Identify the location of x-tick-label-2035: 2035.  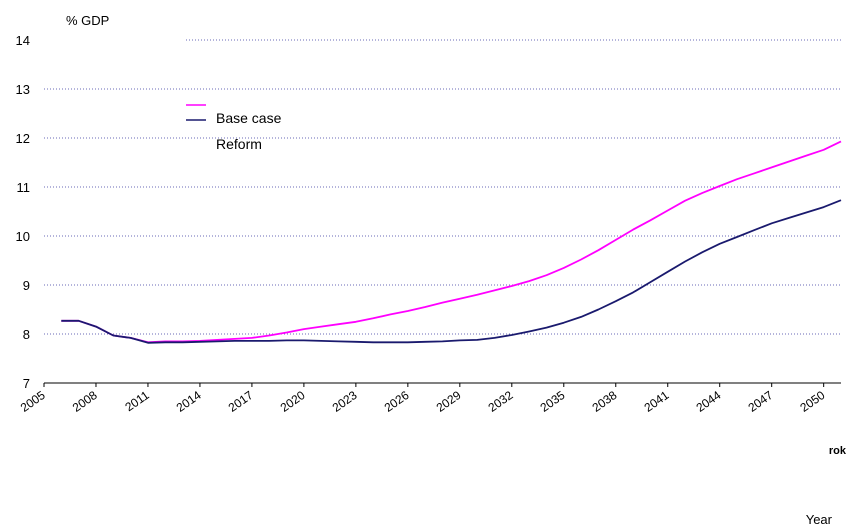
(553, 401).